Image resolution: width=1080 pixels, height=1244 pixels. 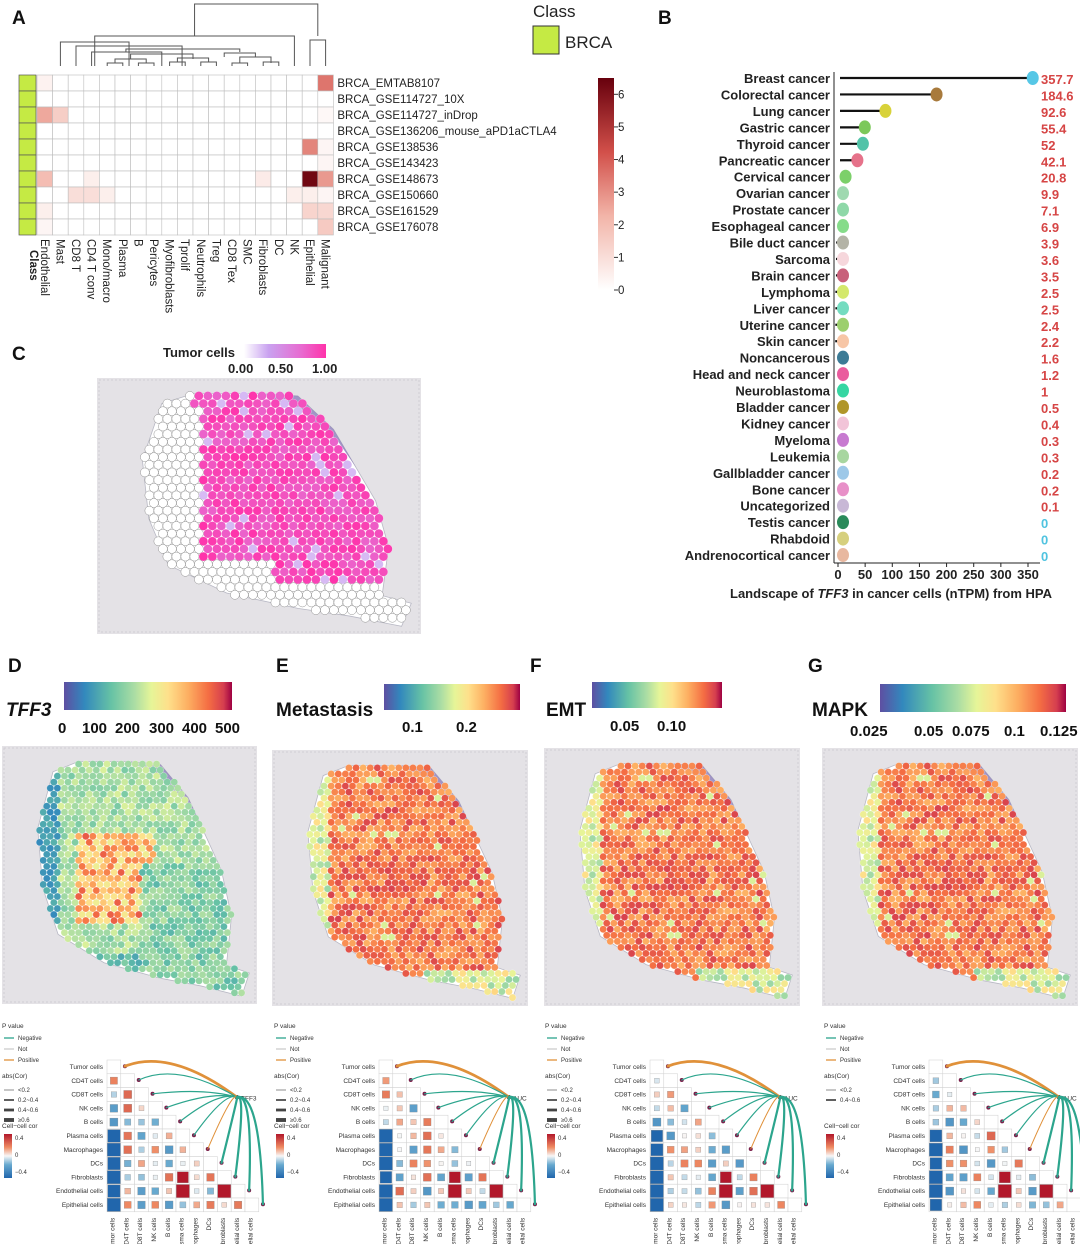 I want to click on cor-scale-tick: 0, so click(x=560, y=1156).